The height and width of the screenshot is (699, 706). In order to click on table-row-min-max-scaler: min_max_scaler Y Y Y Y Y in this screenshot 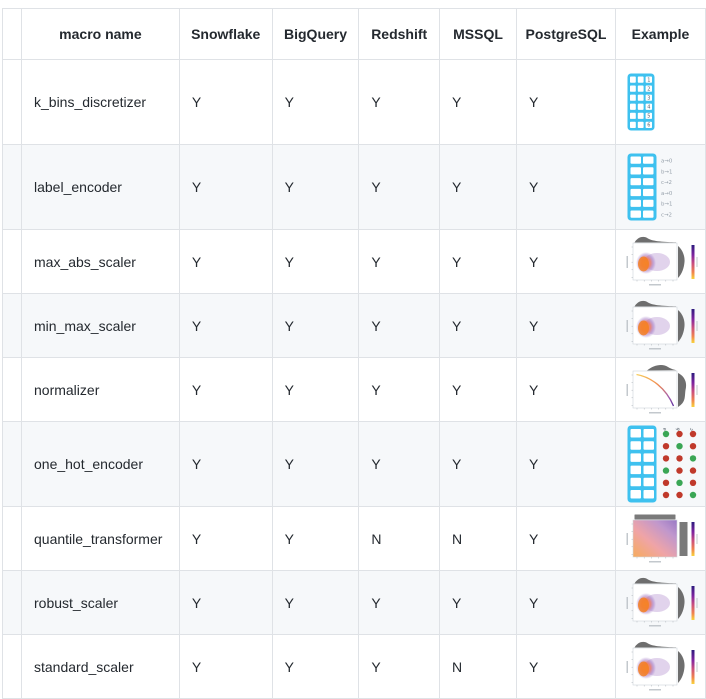, I will do `click(354, 325)`.